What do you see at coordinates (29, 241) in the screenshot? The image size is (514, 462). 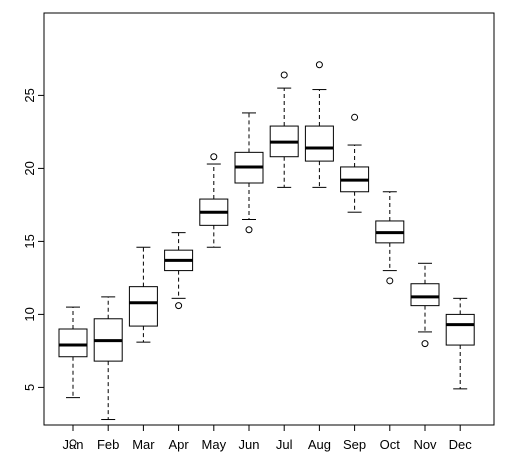 I see `y-tick-label: 15` at bounding box center [29, 241].